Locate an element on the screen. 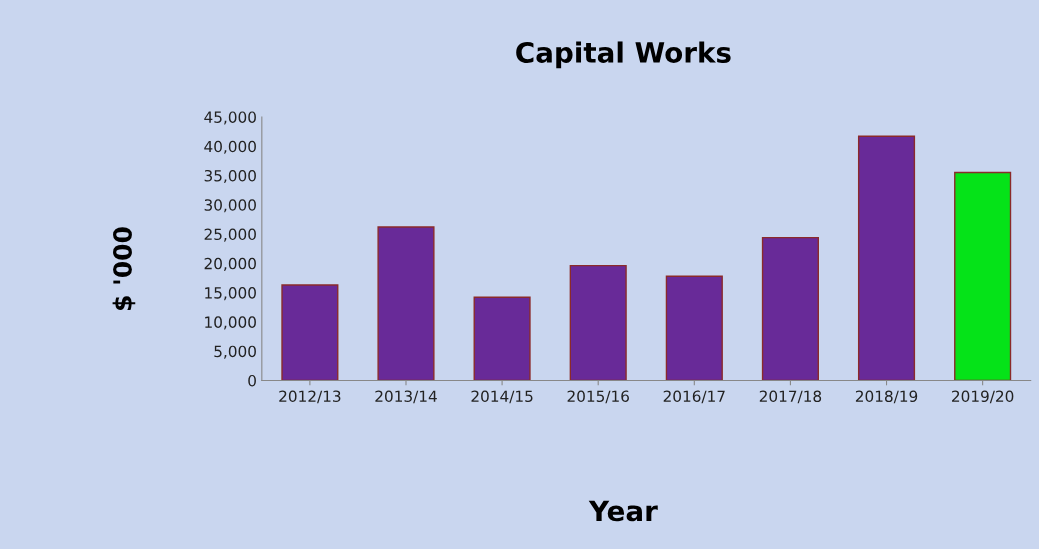 Image resolution: width=1039 pixels, height=549 pixels. y-tick-label: 30,000 is located at coordinates (230, 206).